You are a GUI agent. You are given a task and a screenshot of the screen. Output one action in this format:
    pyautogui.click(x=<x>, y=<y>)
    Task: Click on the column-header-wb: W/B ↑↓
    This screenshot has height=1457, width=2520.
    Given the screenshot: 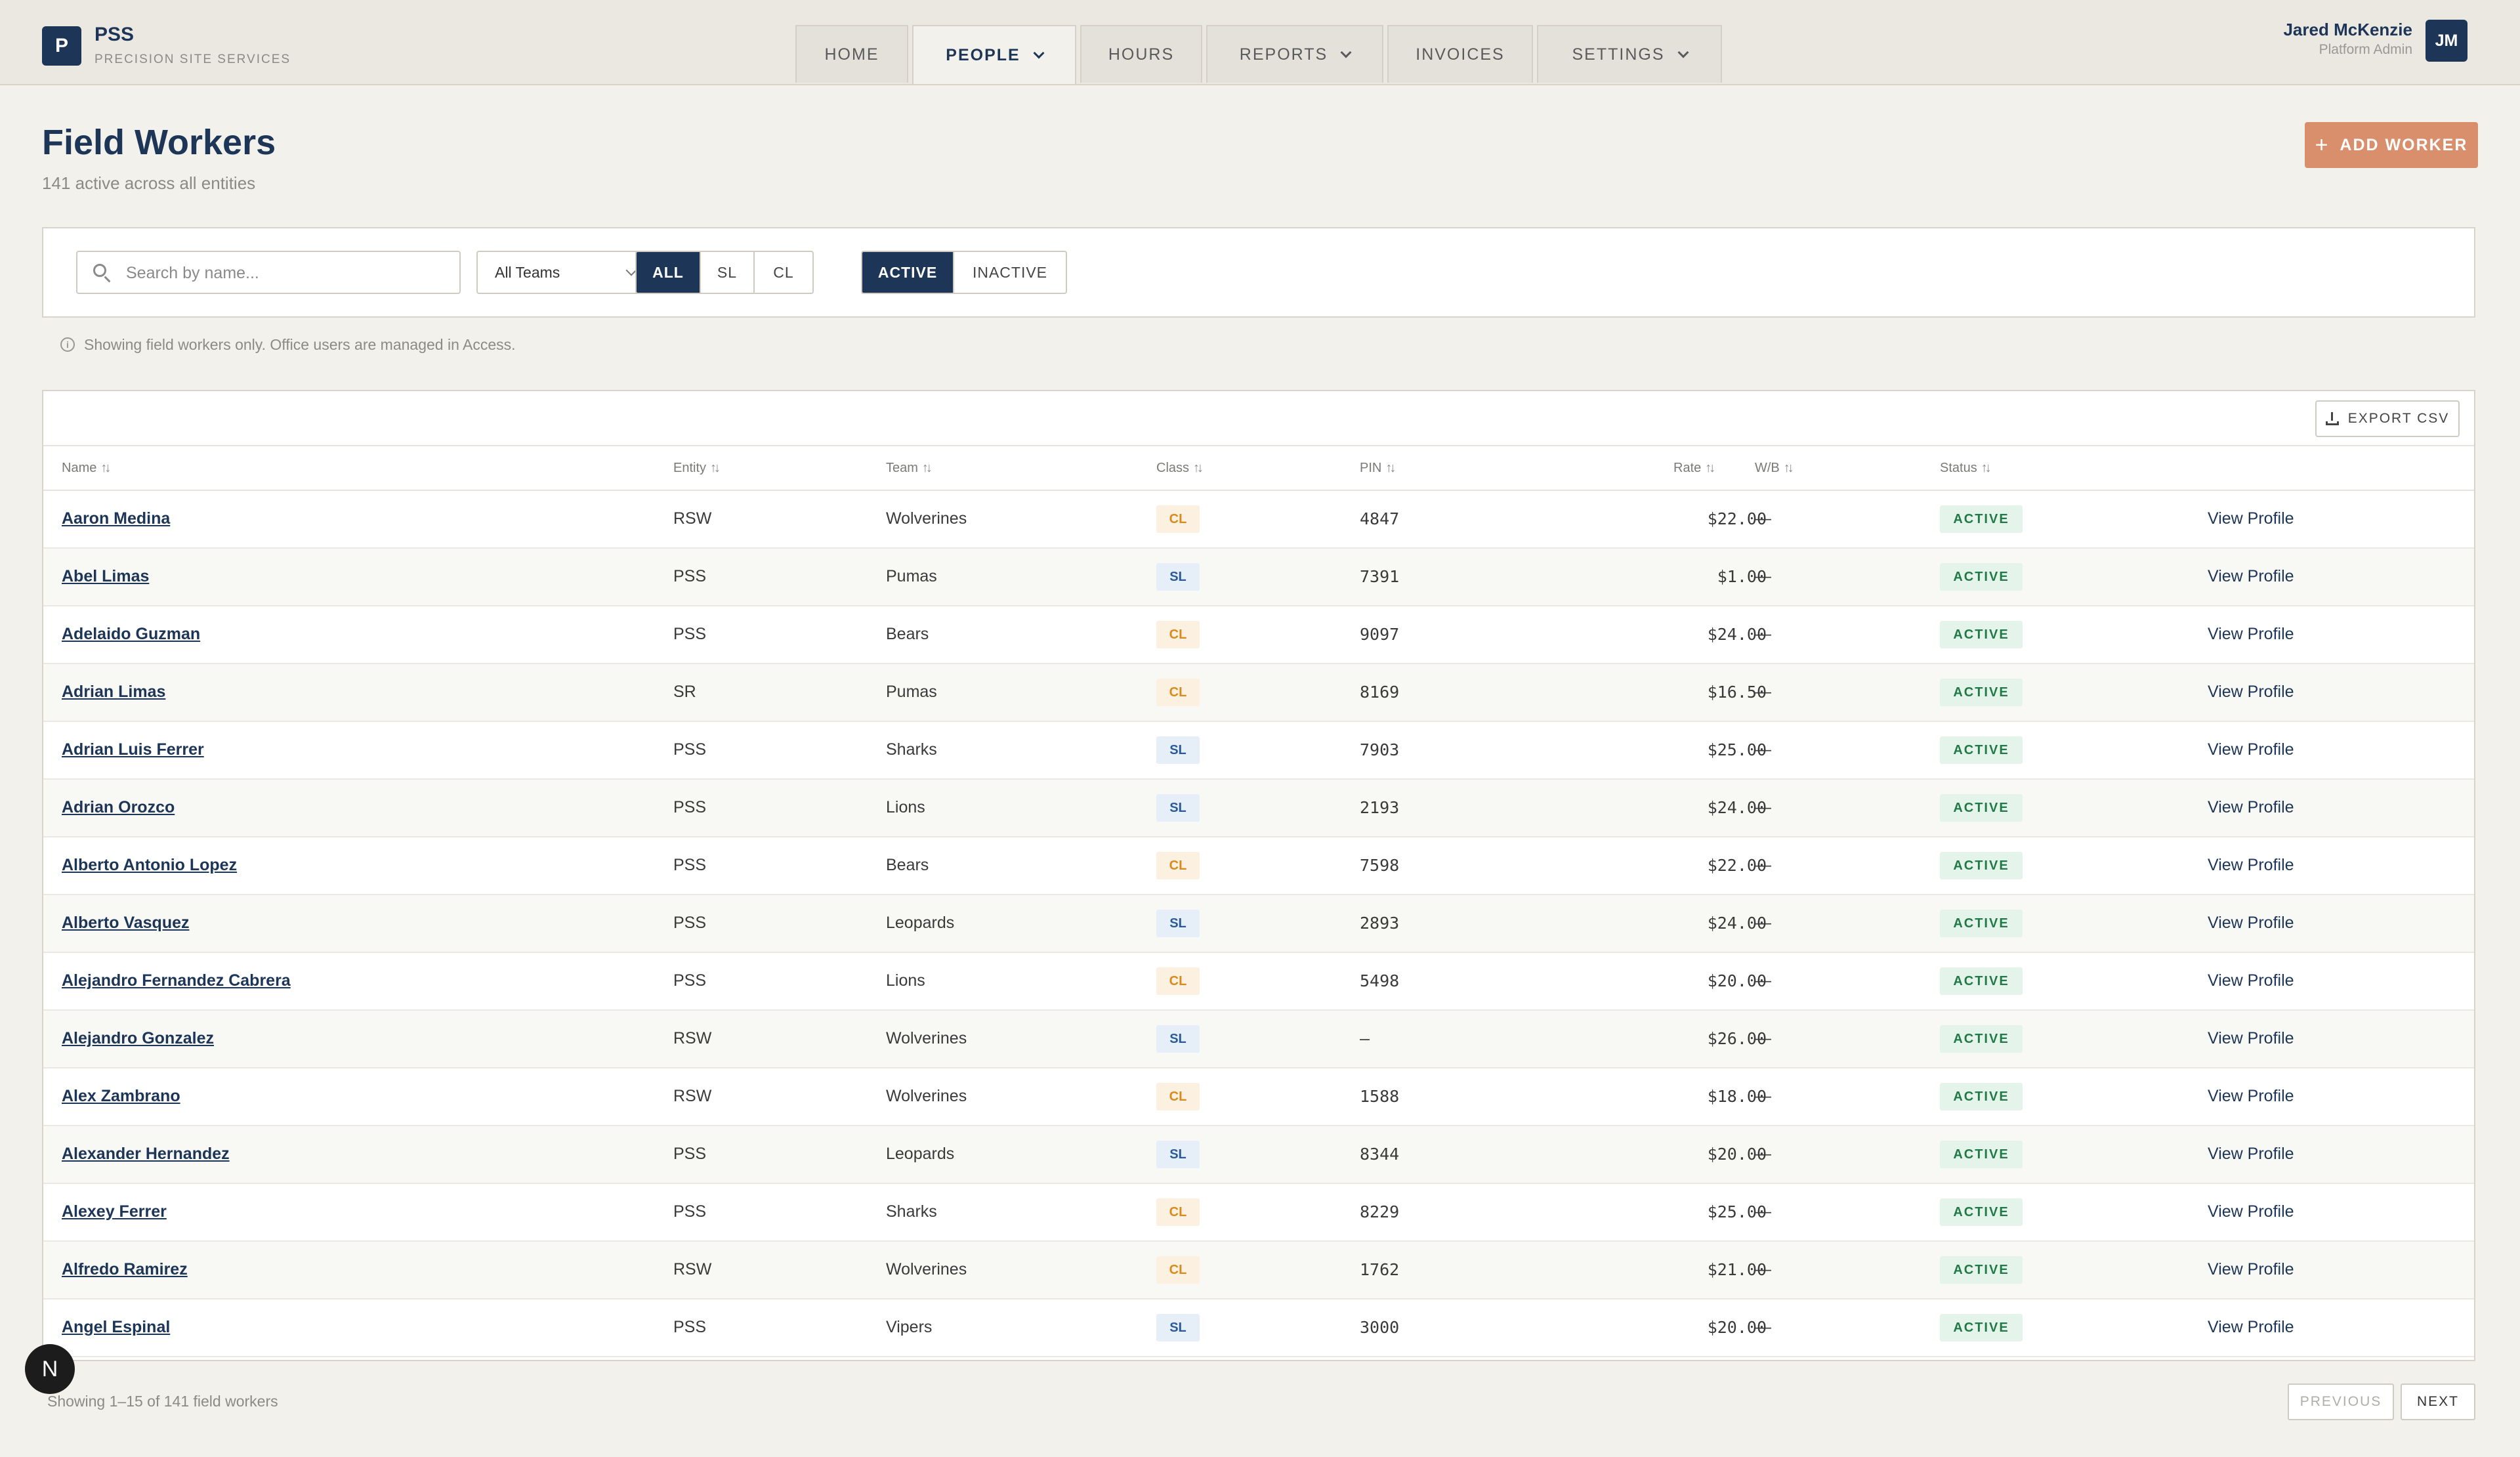 What is the action you would take?
    pyautogui.click(x=1774, y=468)
    